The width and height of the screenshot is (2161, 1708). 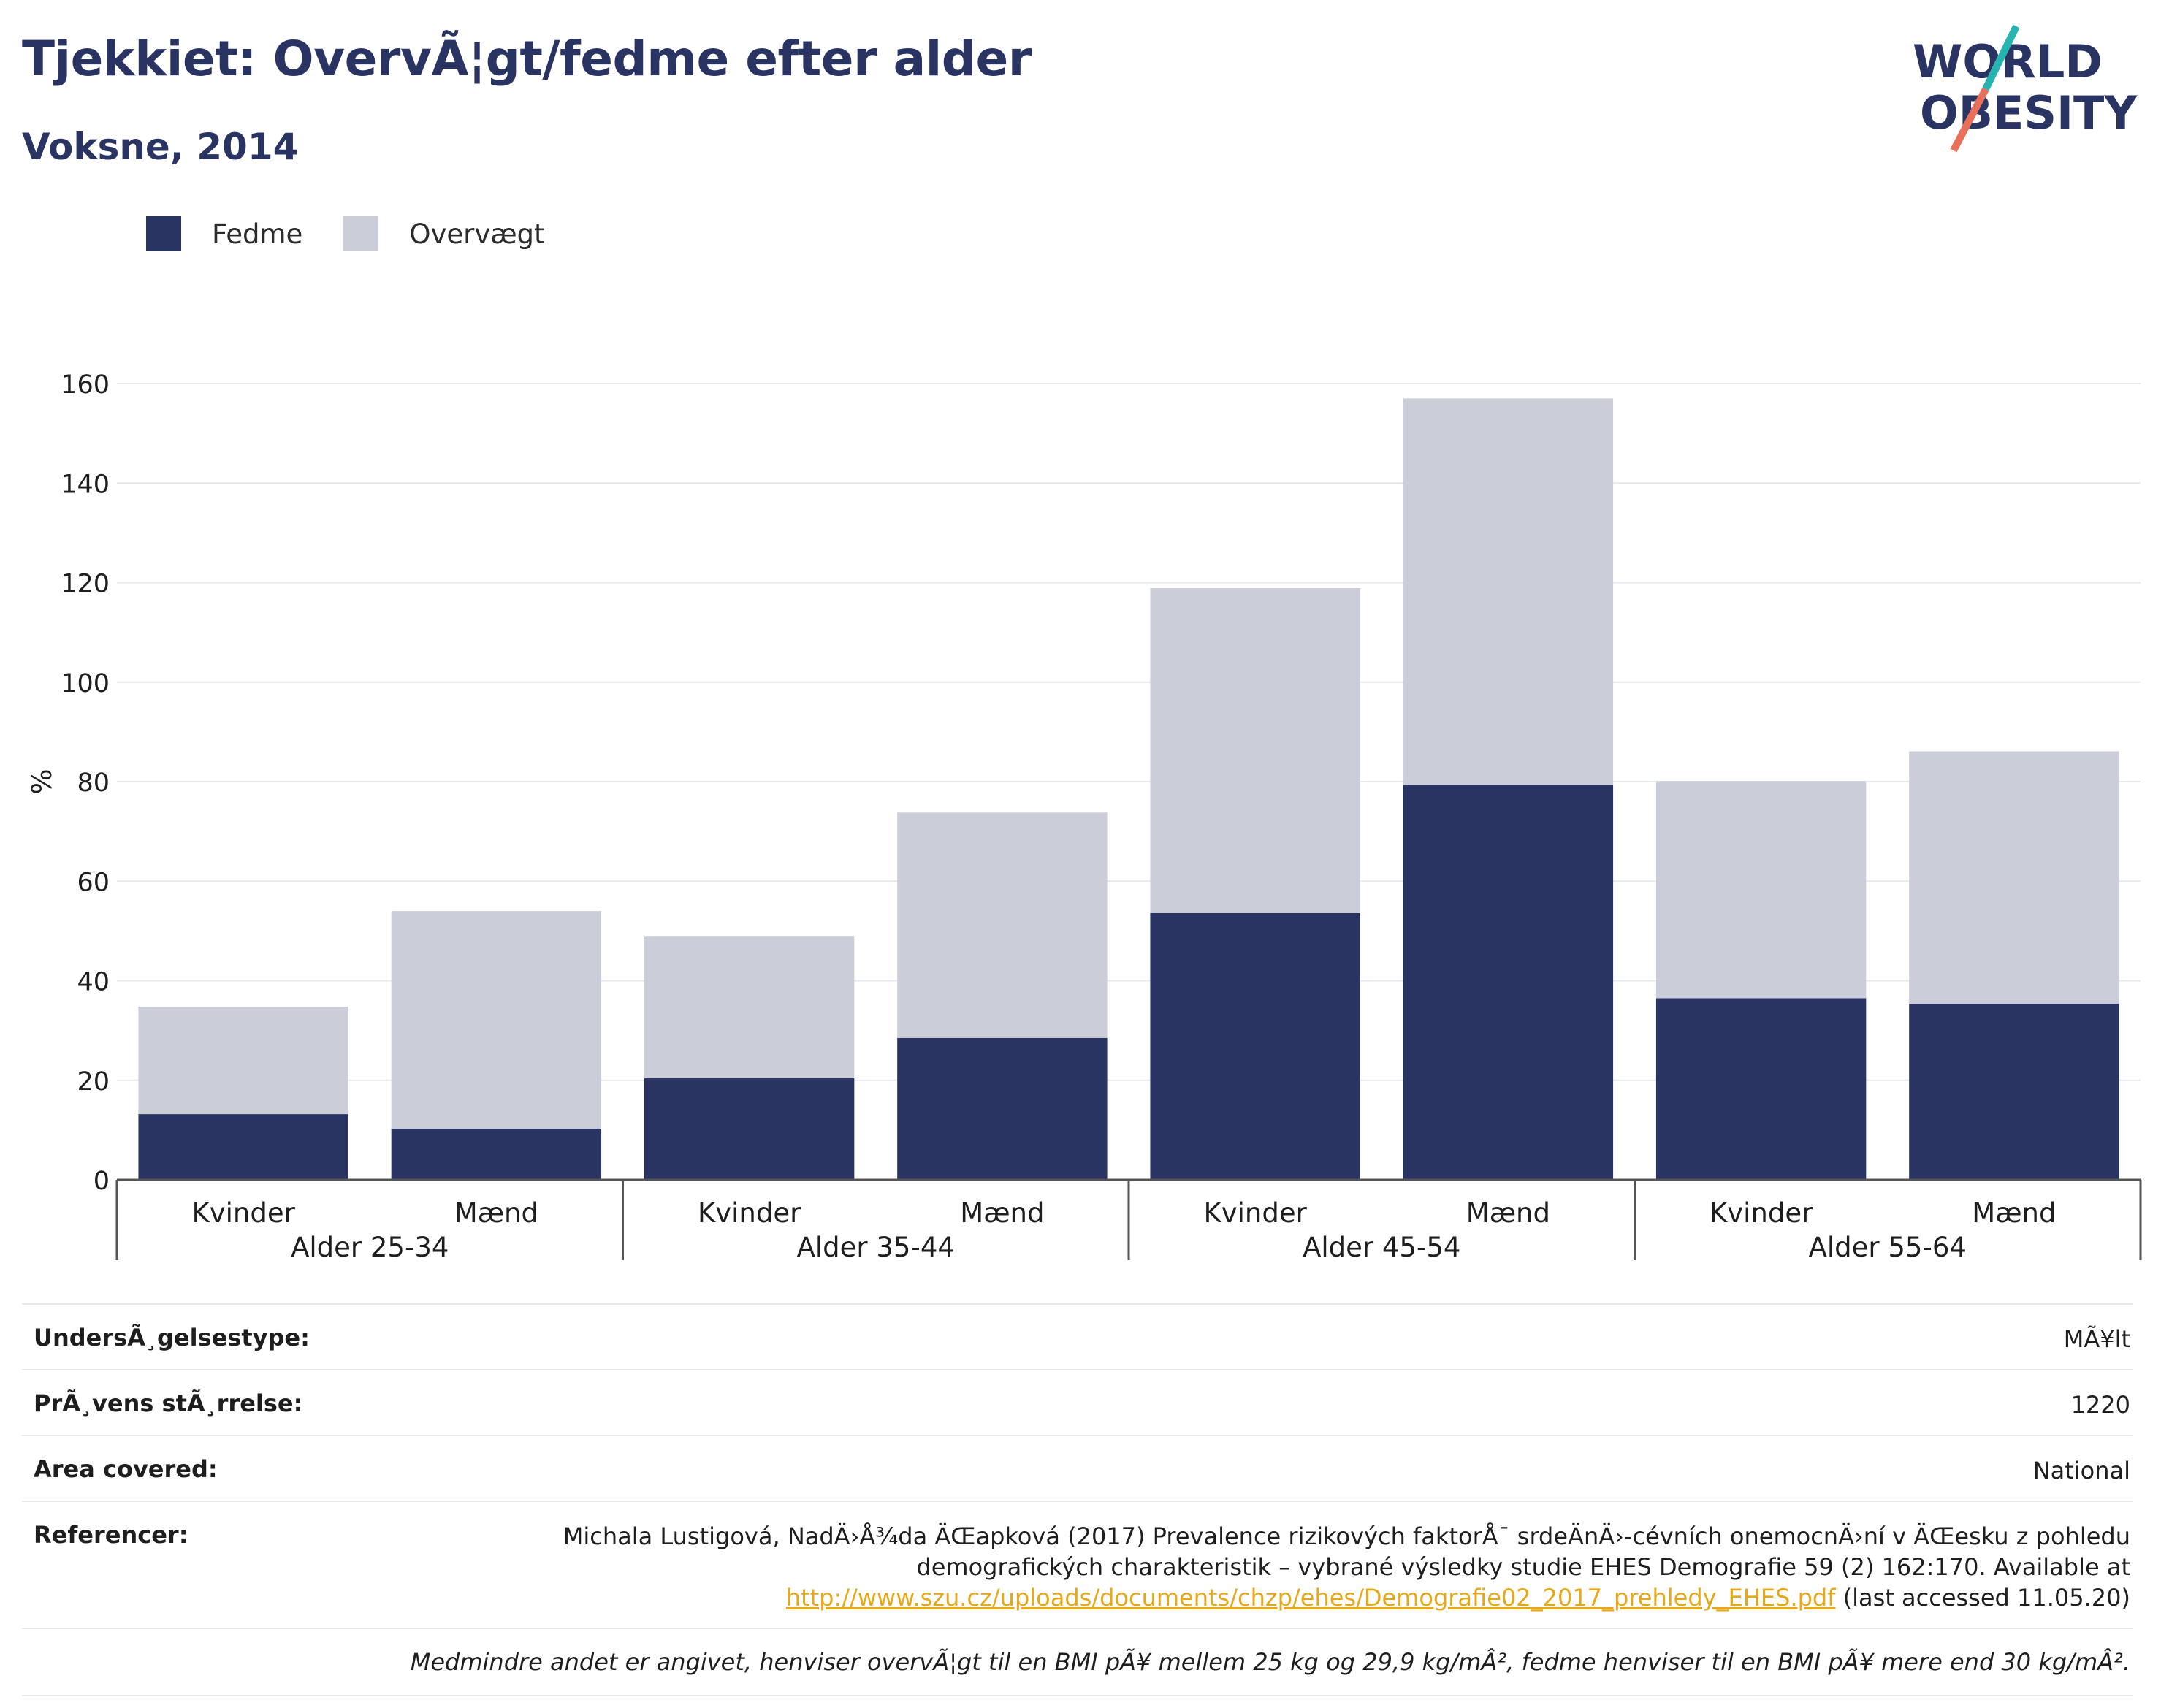 I want to click on chart-title: Tjekkiet: OvervÃ¦gt/fedme efter alder, so click(x=527, y=59).